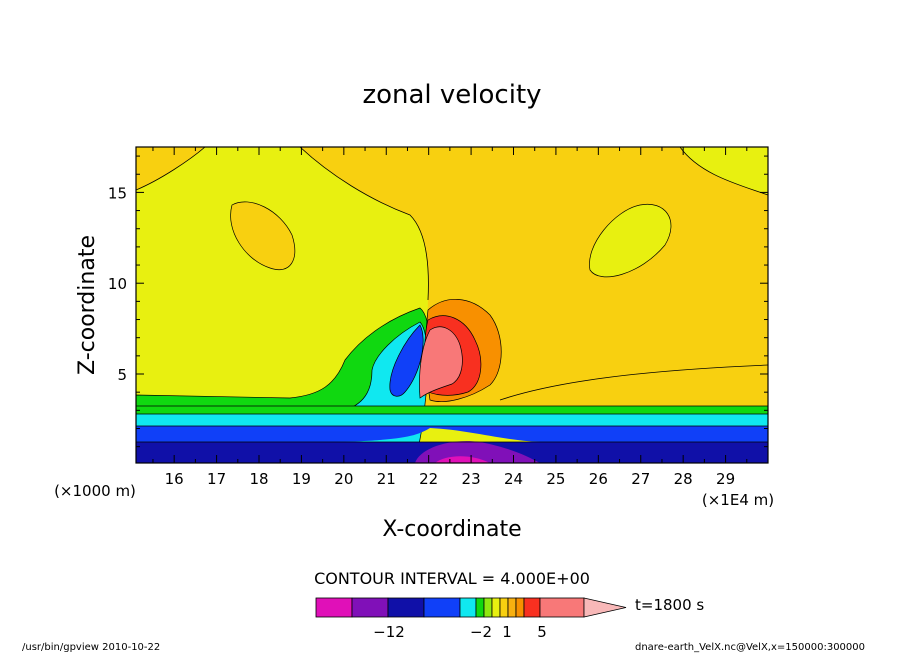 This screenshot has width=904, height=654. Describe the element at coordinates (513, 479) in the screenshot. I see `x-tick-label: 24` at that location.